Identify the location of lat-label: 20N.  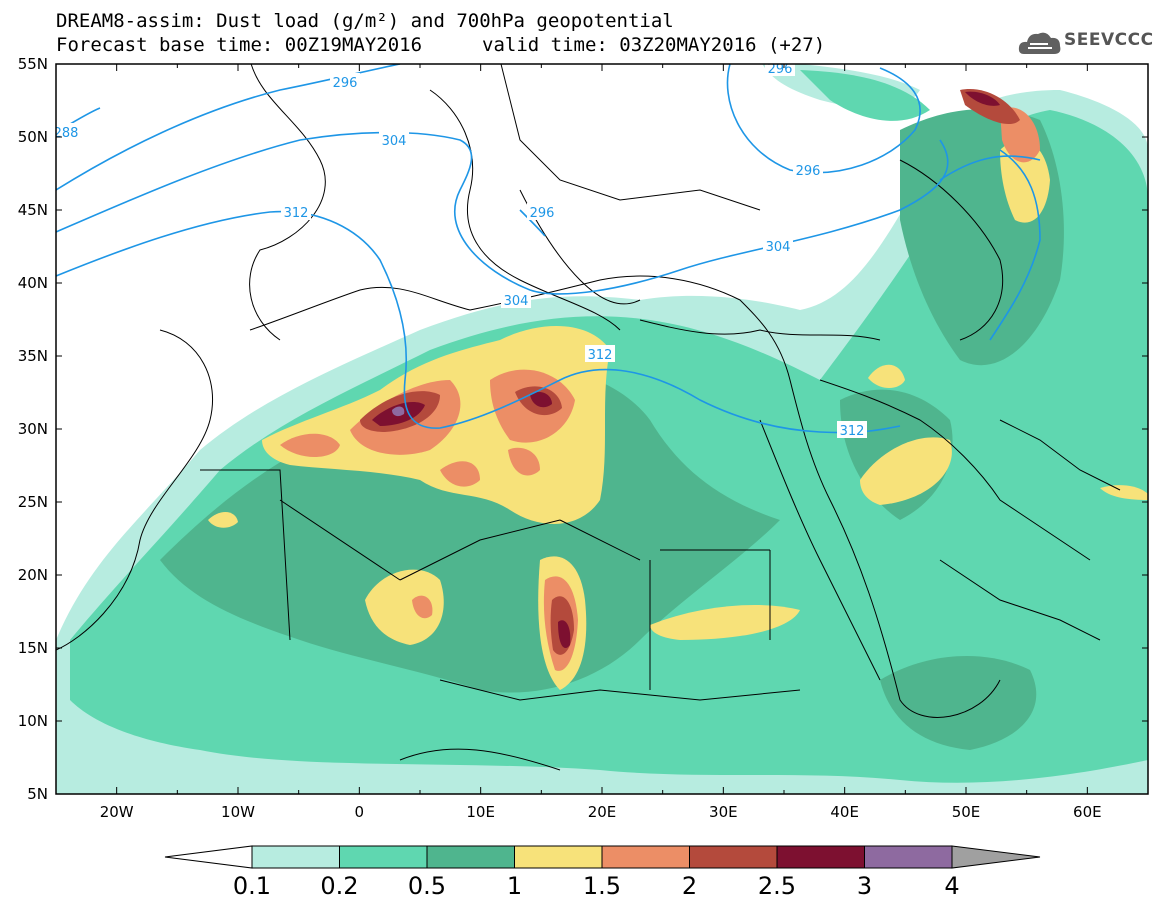
(32, 575).